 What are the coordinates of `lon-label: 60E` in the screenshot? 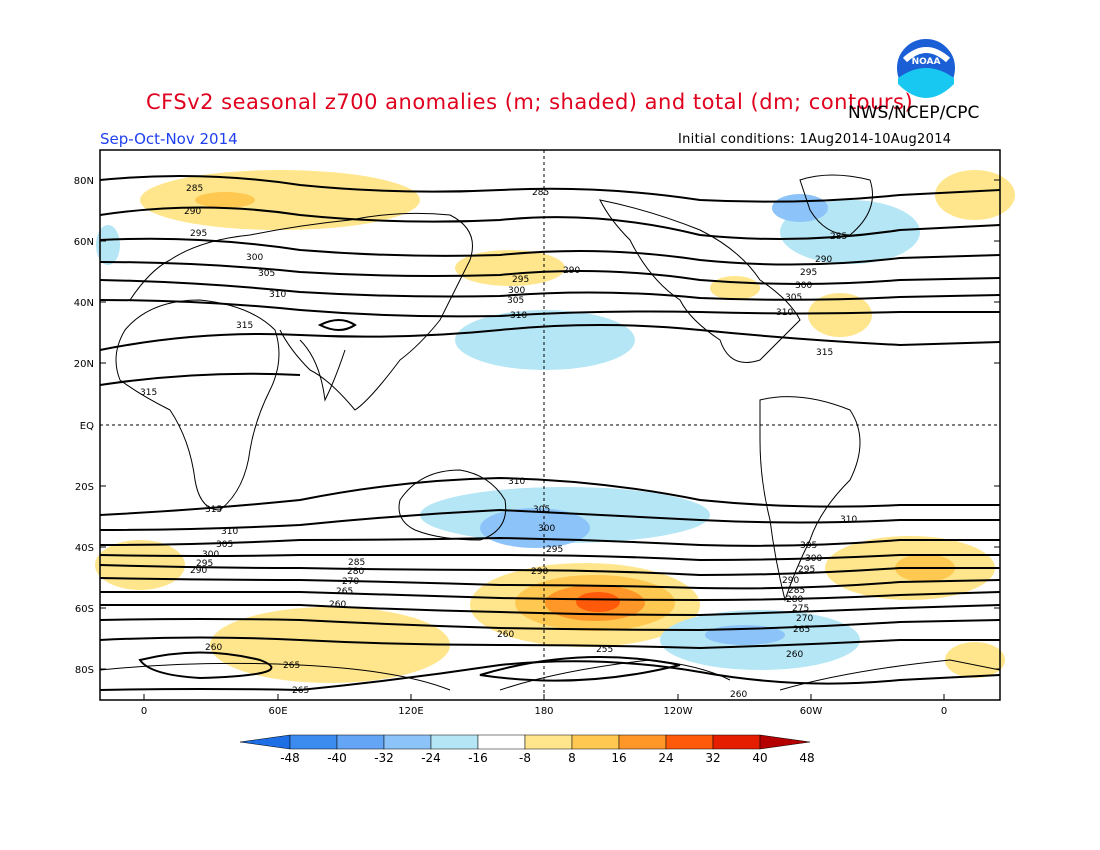 It's located at (277, 711).